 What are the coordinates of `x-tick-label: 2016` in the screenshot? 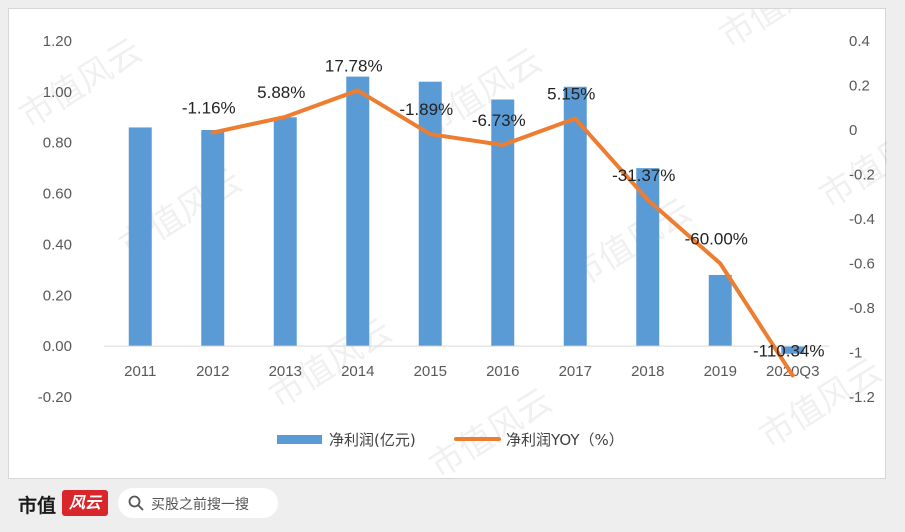 It's located at (502, 371).